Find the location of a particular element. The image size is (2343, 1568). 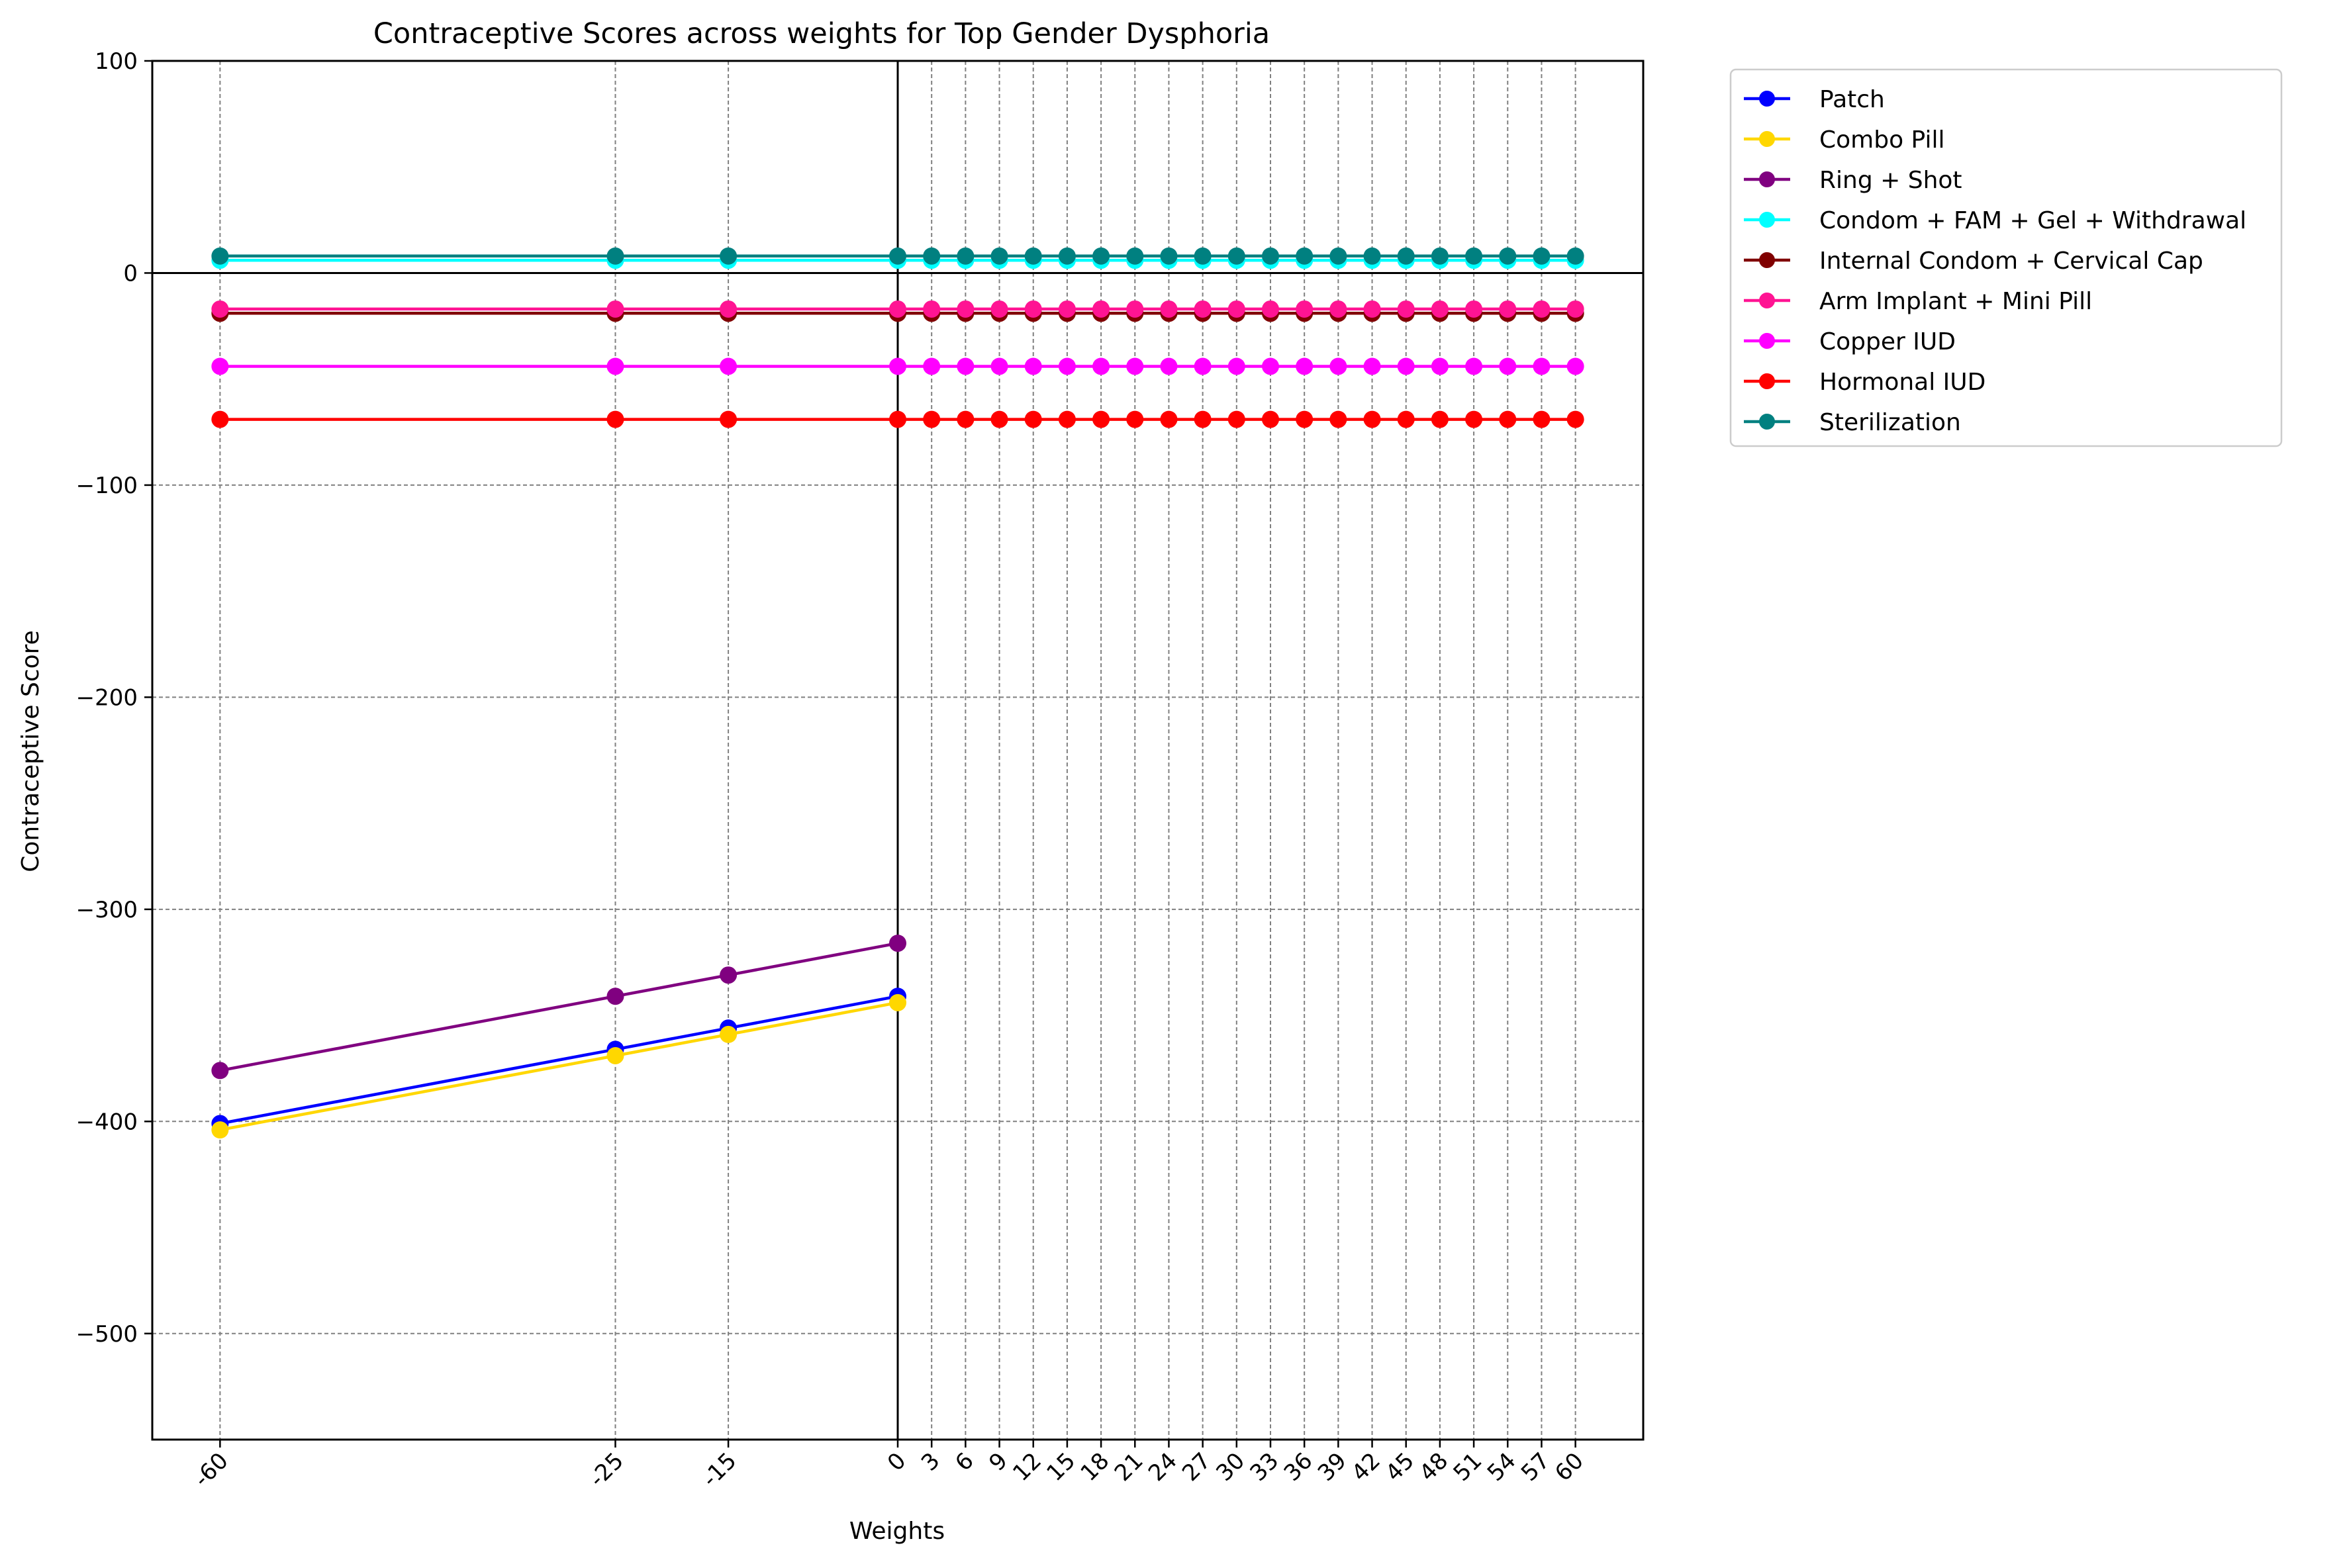

x-tick-label: -25 is located at coordinates (606, 1470).